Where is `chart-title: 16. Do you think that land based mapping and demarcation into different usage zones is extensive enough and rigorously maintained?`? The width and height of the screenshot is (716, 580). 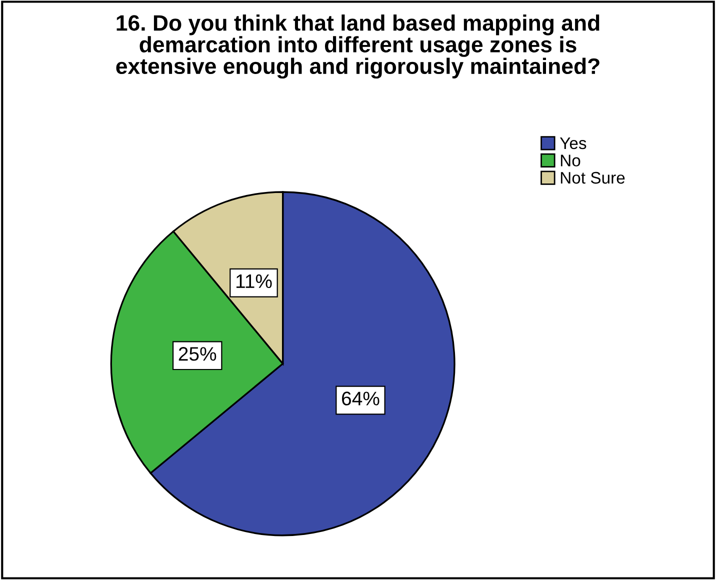
chart-title: 16. Do you think that land based mapping and demarcation into different usage zones is extensive enough and rigorously maintained? is located at coordinates (358, 46).